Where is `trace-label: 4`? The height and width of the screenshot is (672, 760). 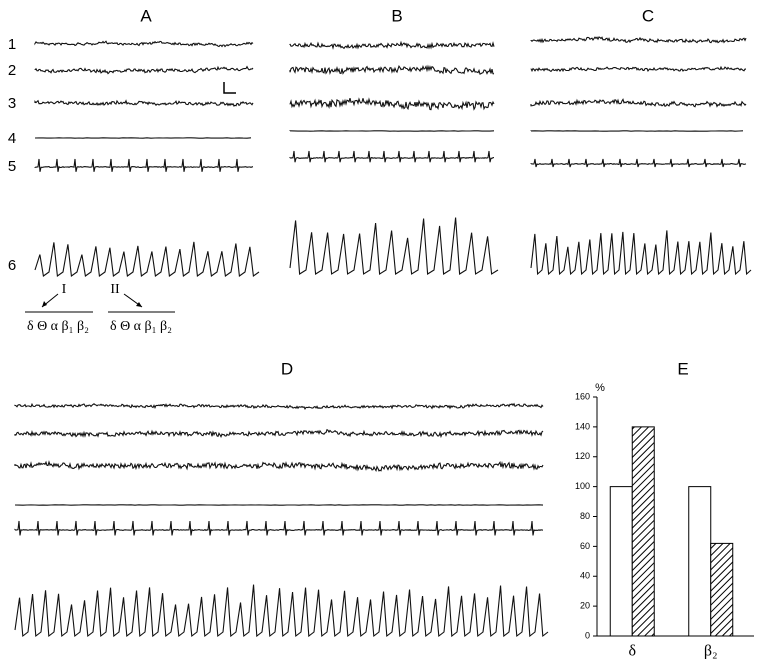 trace-label: 4 is located at coordinates (12, 138).